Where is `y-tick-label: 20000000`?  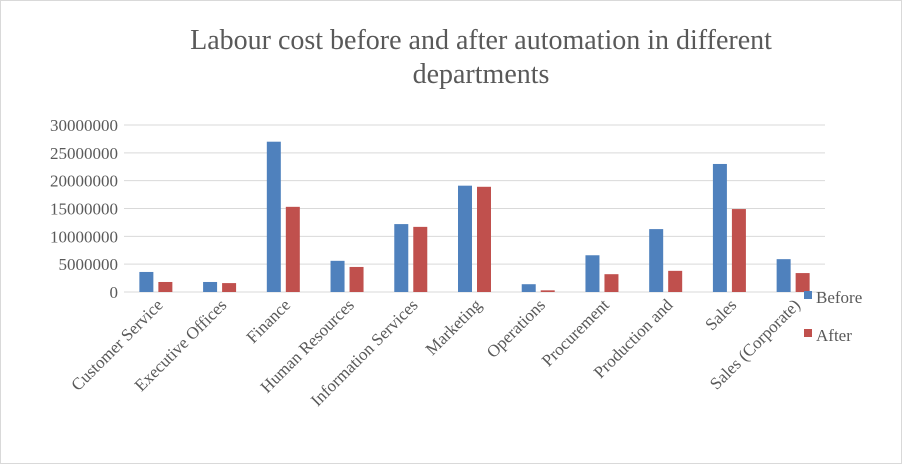
y-tick-label: 20000000 is located at coordinates (84, 181).